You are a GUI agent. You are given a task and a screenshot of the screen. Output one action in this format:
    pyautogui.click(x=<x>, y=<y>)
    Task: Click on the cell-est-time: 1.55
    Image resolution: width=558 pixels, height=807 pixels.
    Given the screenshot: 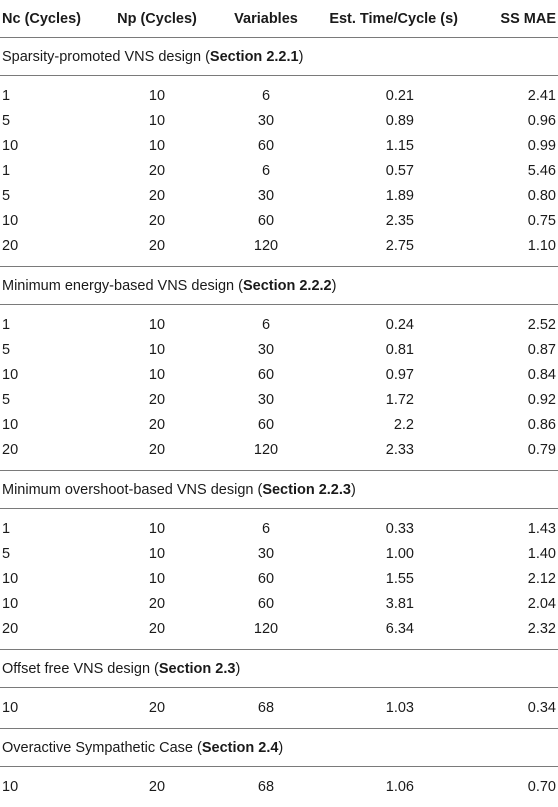 What is the action you would take?
    pyautogui.click(x=388, y=579)
    